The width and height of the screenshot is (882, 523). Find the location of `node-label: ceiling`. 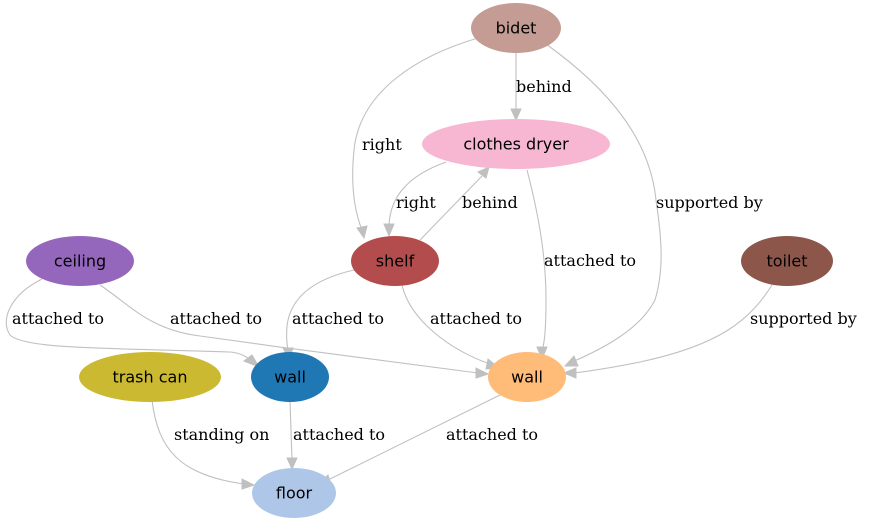

node-label: ceiling is located at coordinates (80, 261).